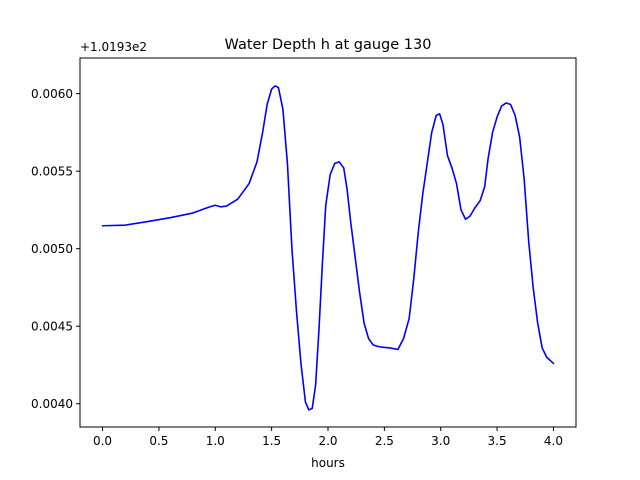  What do you see at coordinates (328, 463) in the screenshot?
I see `x-axis-label: hours` at bounding box center [328, 463].